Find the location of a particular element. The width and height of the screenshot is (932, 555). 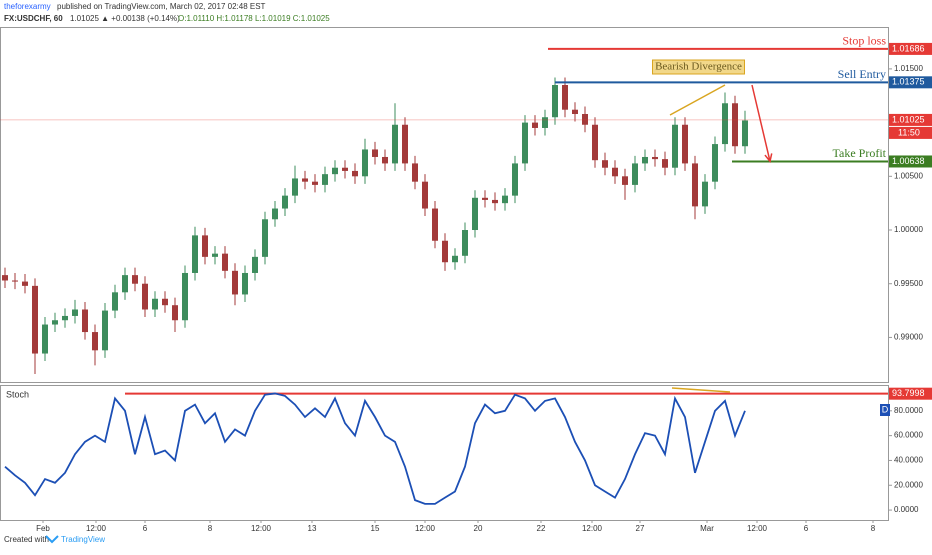

symbol: FX:USDCHF, 60 is located at coordinates (33, 18).